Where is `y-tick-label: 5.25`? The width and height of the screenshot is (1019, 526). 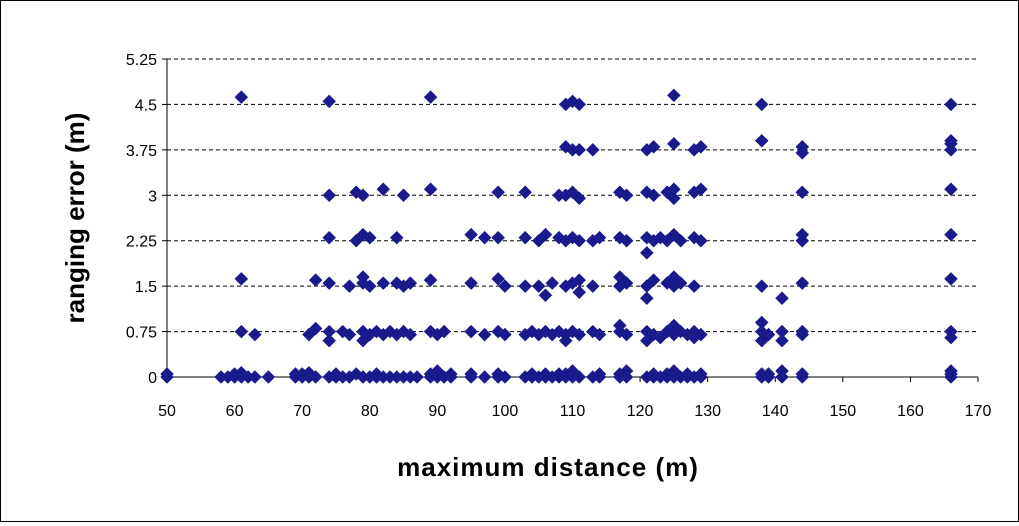 y-tick-label: 5.25 is located at coordinates (141, 60).